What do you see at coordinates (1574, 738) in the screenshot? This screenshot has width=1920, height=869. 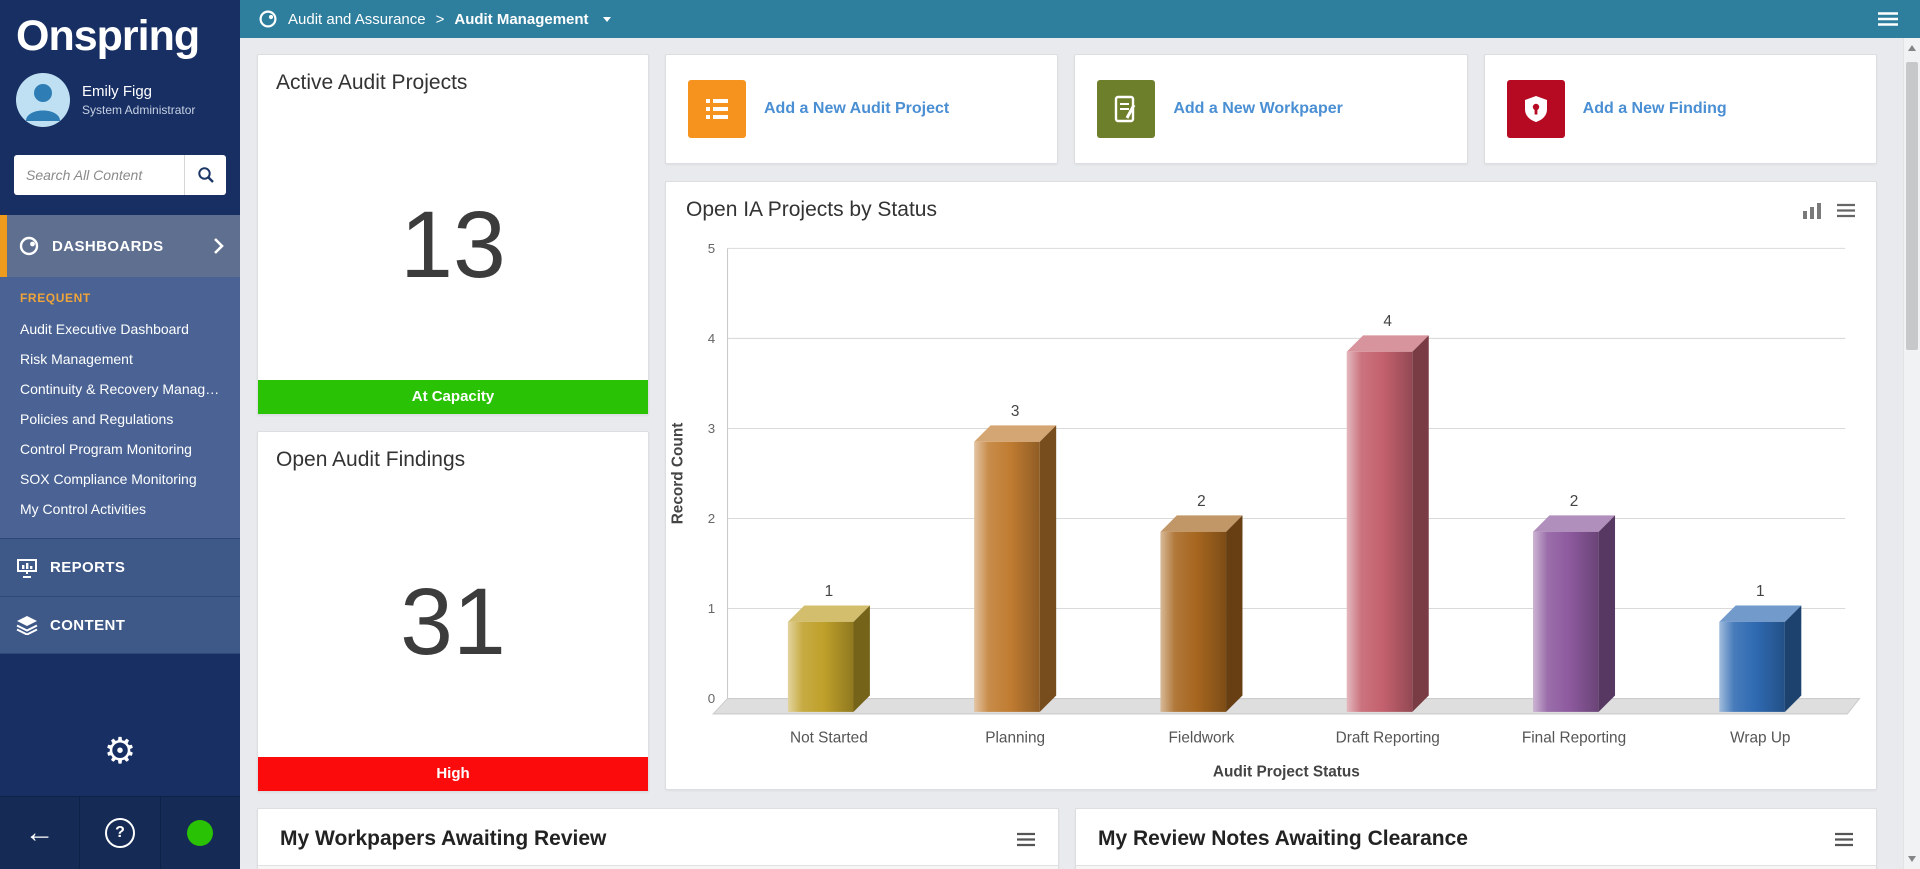 I see `svg-text: Final Reporting` at bounding box center [1574, 738].